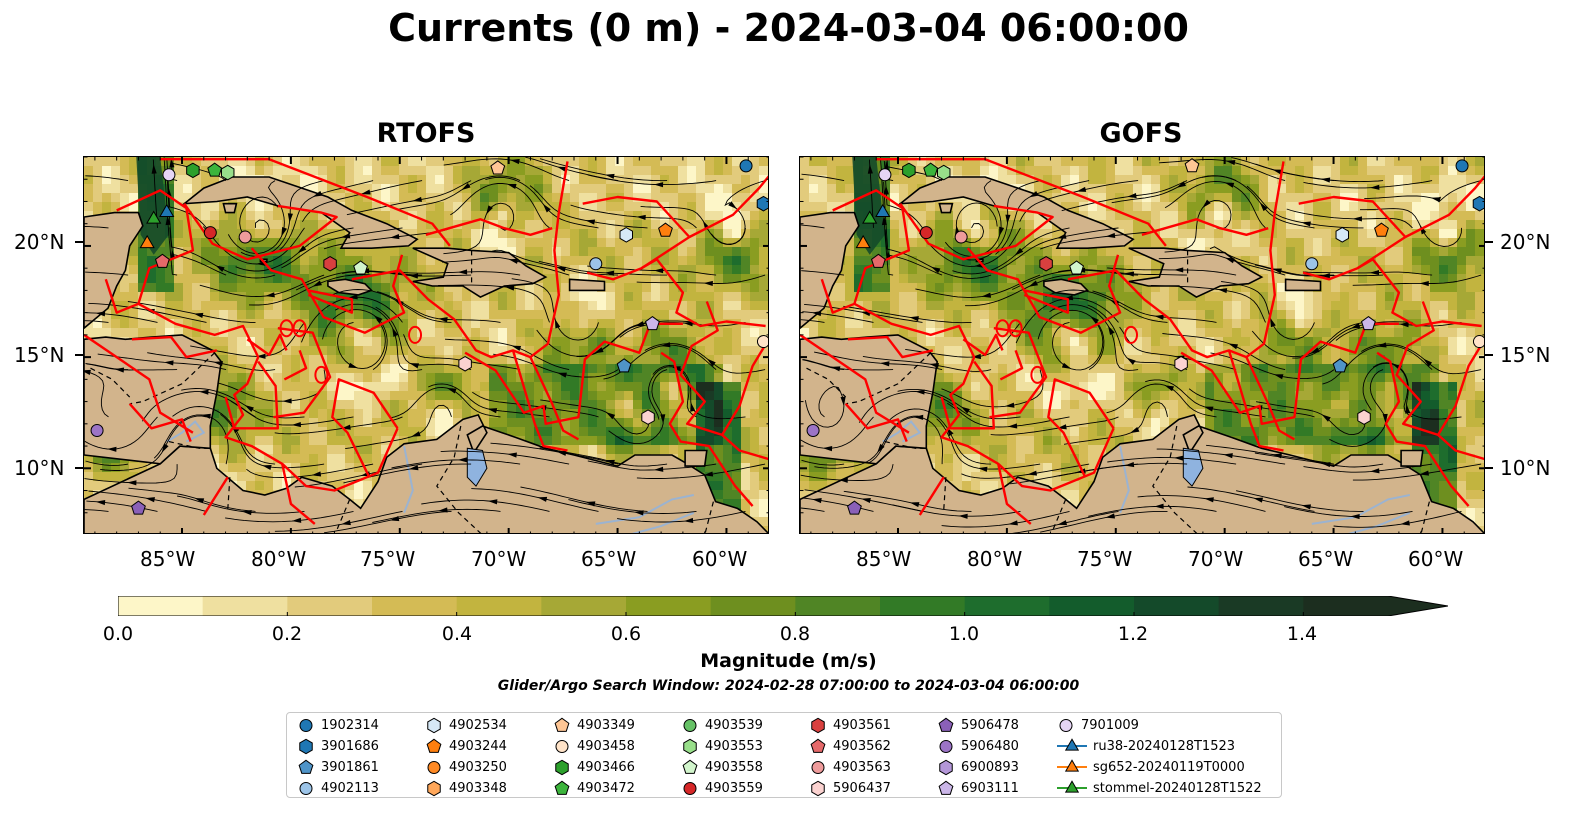  I want to click on colorbar-title: Magnitude (m/s), so click(788, 661).